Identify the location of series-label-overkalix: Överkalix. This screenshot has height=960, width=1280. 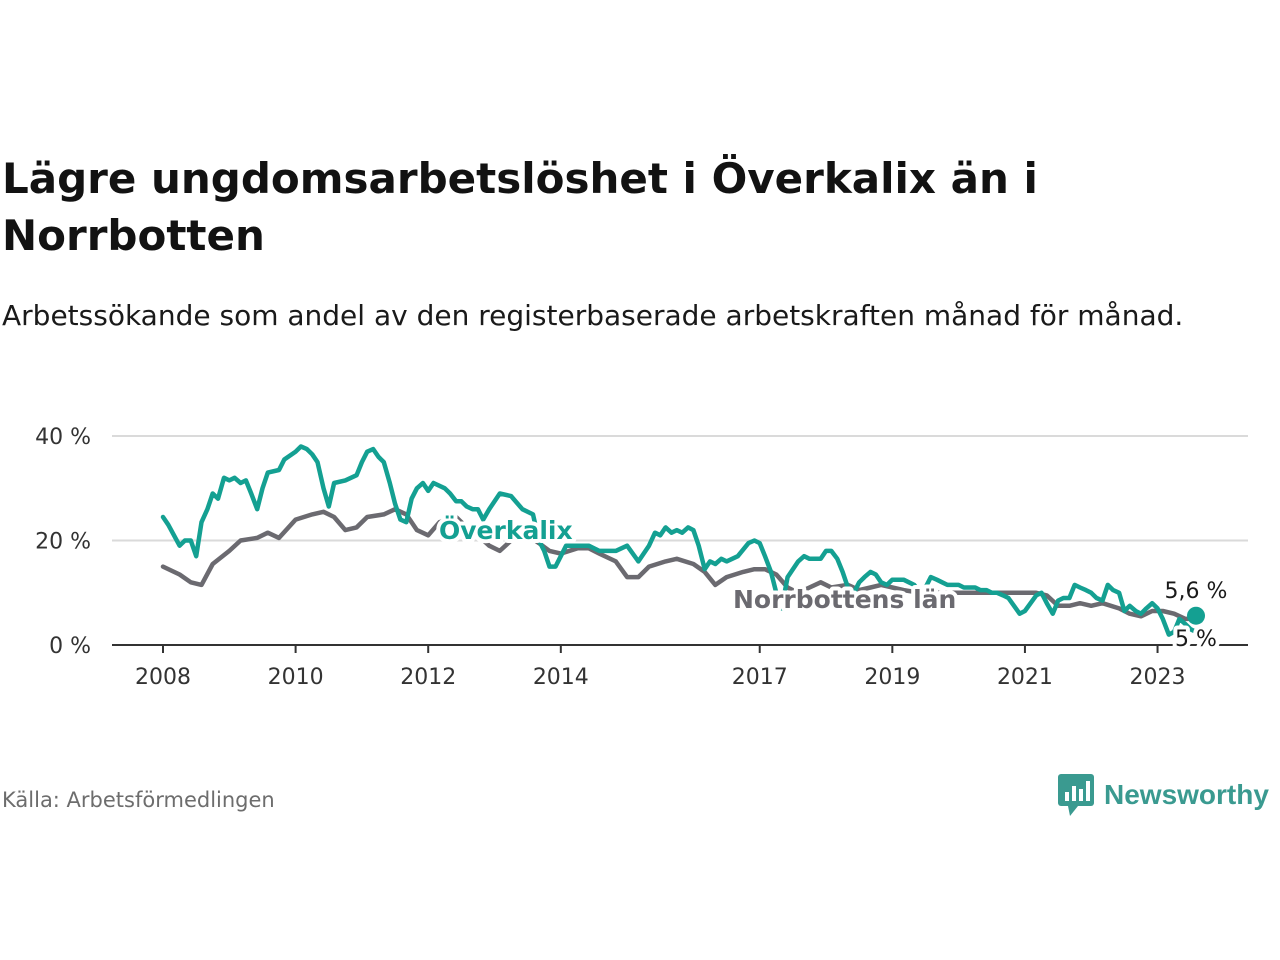
(506, 530).